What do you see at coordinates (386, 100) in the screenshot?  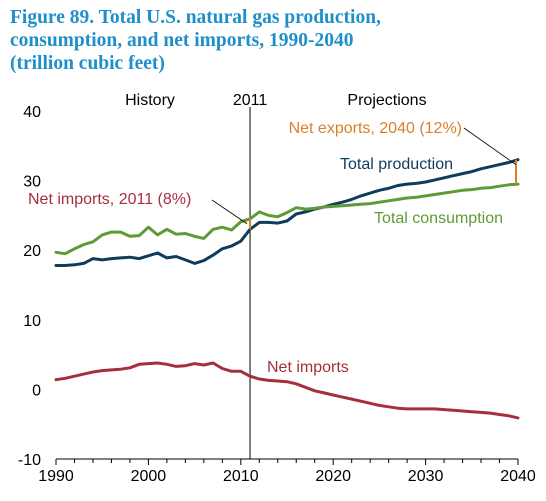 I see `annotation-projections: Projections` at bounding box center [386, 100].